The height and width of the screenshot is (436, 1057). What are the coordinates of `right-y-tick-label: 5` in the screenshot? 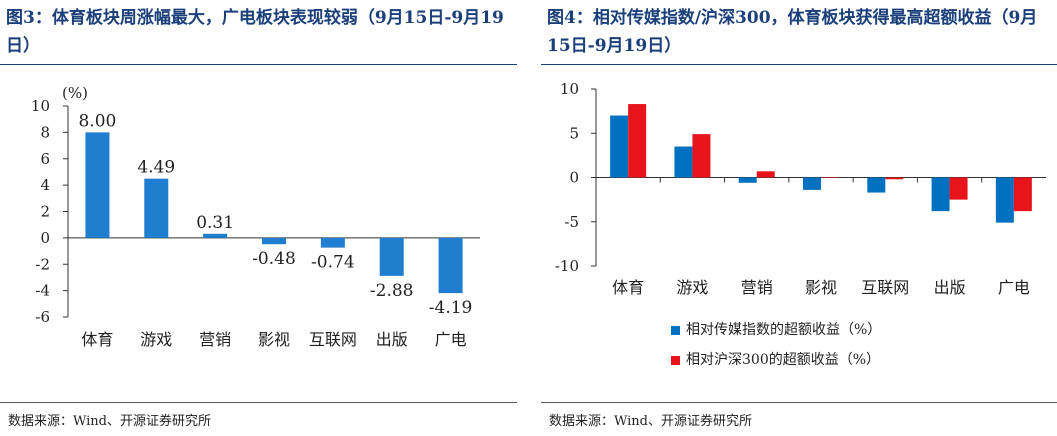 It's located at (574, 133).